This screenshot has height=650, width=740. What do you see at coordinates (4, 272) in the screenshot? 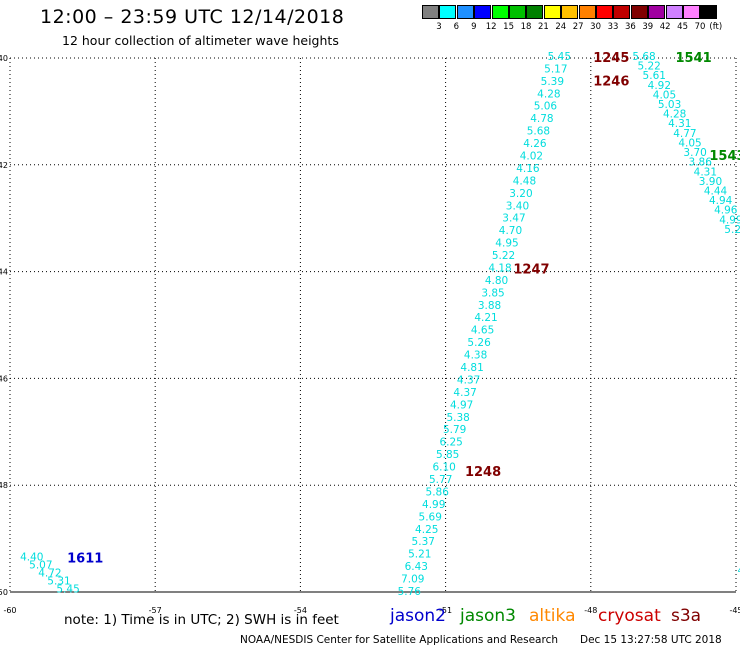
I see `lat-tick-label: -44` at bounding box center [4, 272].